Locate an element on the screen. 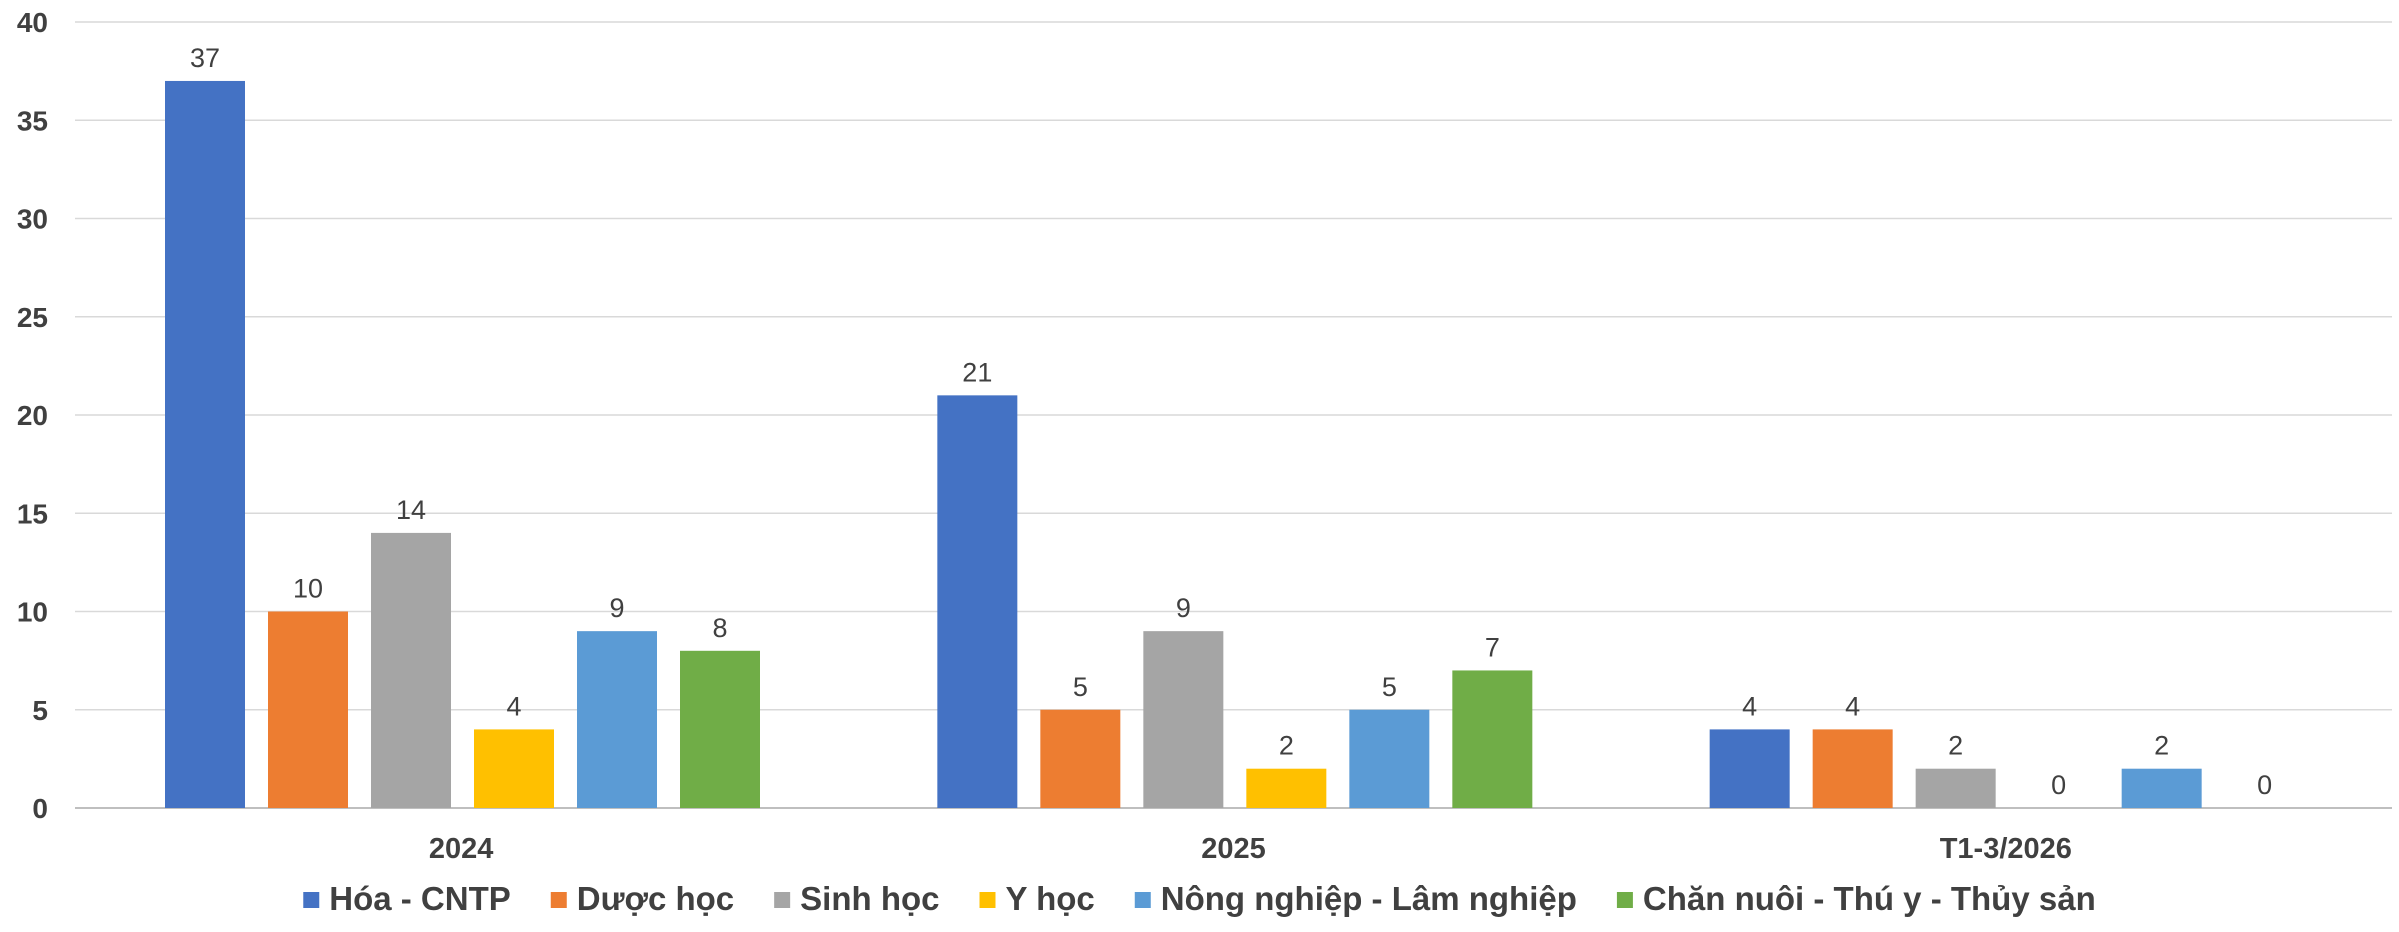  y-tick-label: 35 is located at coordinates (32, 120).